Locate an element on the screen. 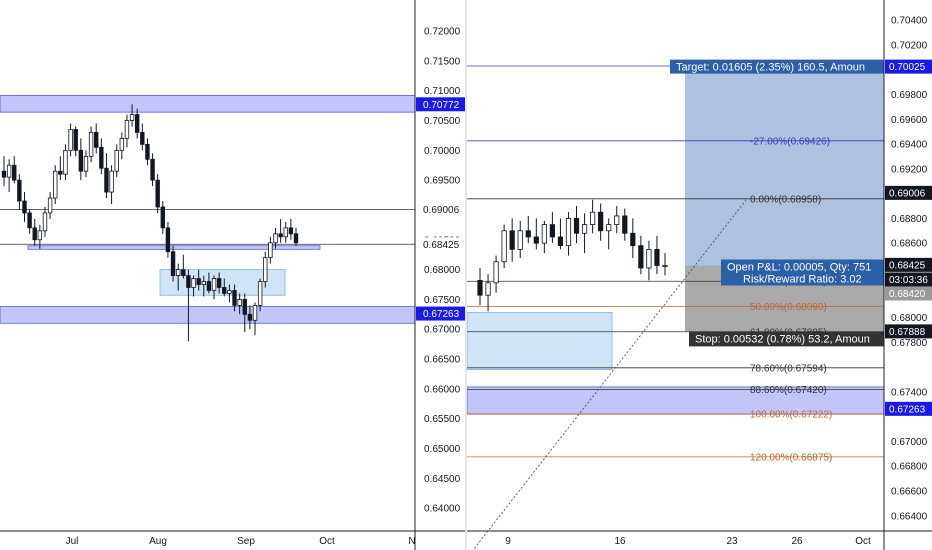  target-label-box is located at coordinates (777, 66).